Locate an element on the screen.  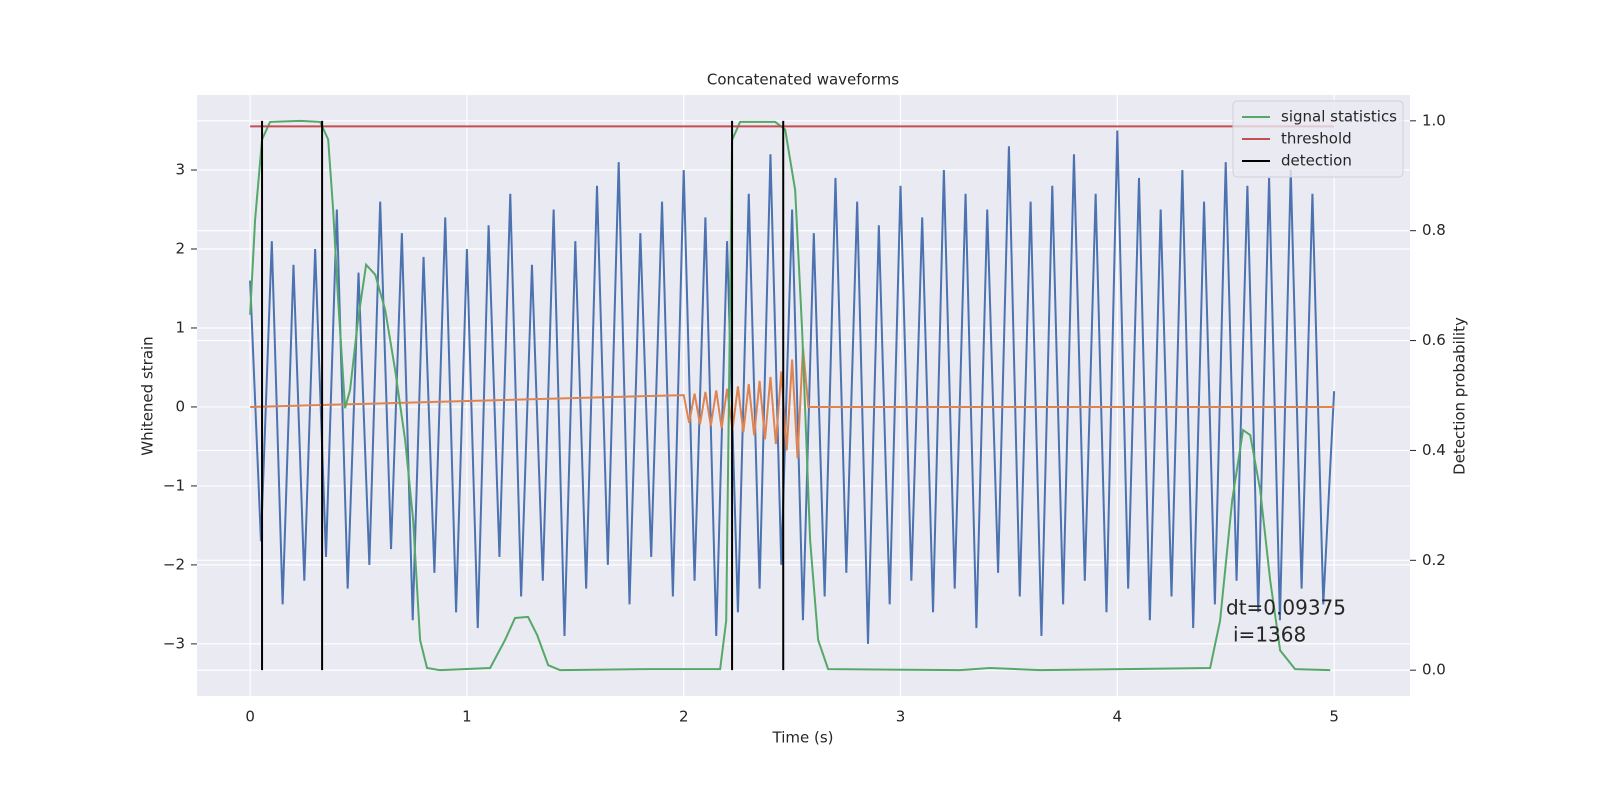
x-tick-label: 0 is located at coordinates (250, 717).